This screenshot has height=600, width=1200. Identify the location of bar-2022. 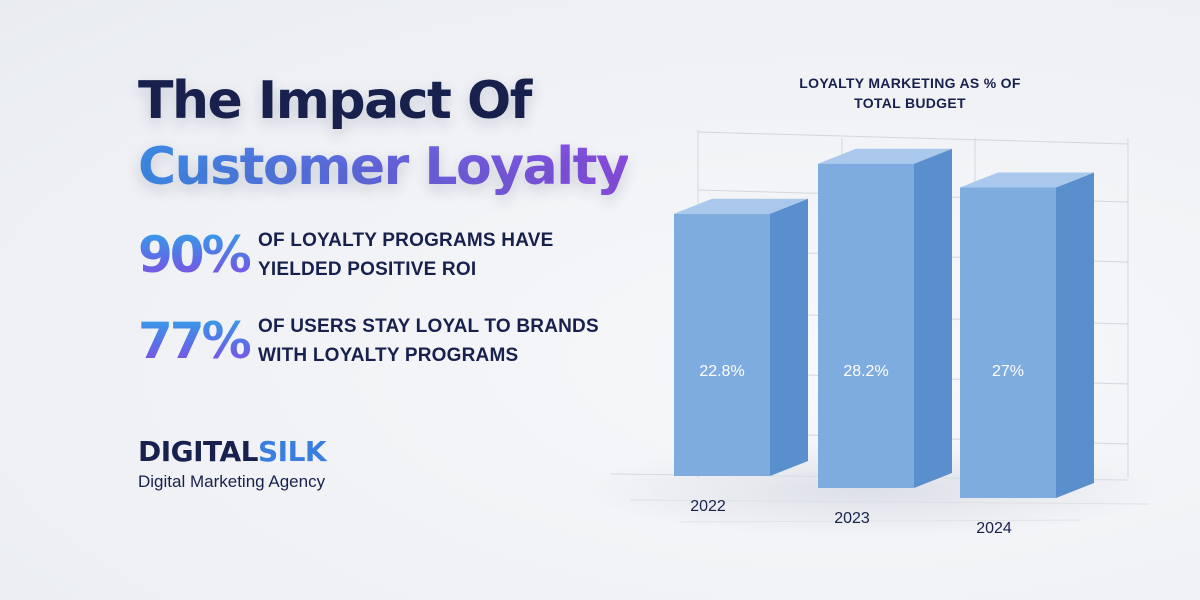
(741, 337).